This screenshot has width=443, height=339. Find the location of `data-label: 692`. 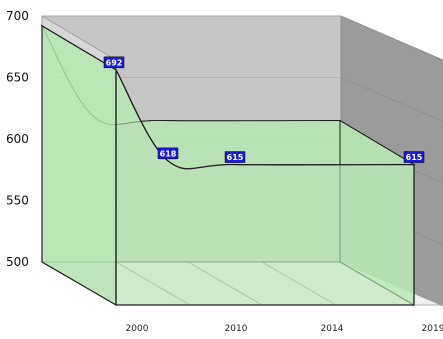

data-label: 692 is located at coordinates (114, 62).